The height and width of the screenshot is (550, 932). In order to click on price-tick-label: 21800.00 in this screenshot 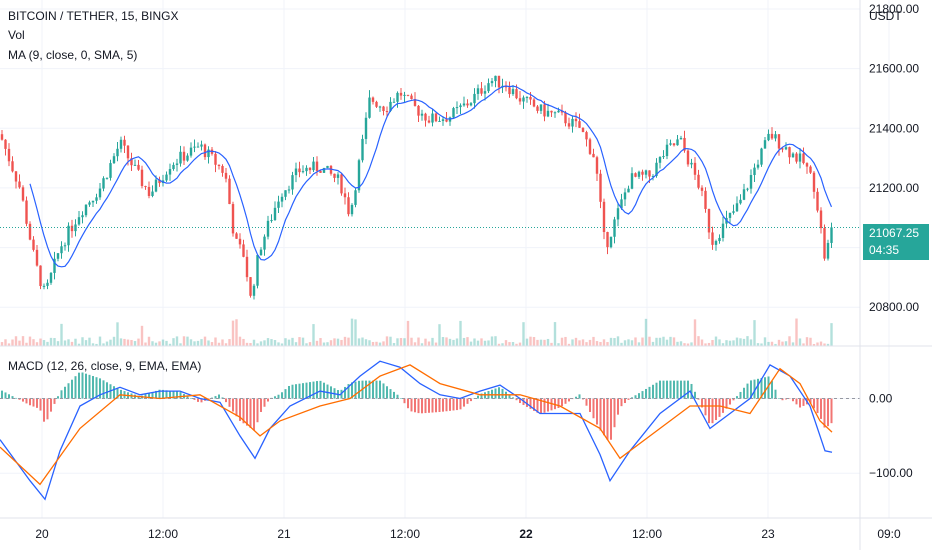, I will do `click(894, 9)`.